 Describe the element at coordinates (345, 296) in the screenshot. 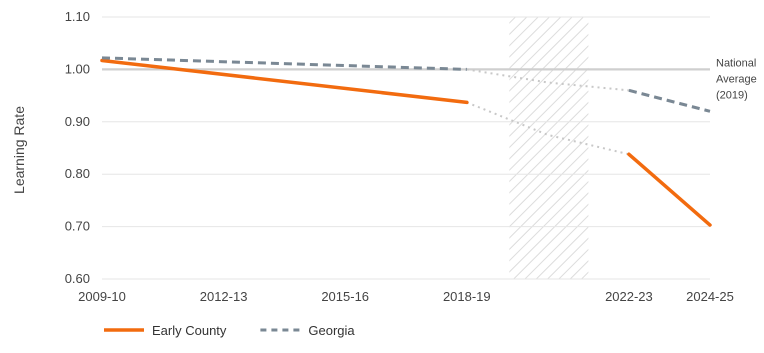

I see `x-tick-label: 2015-16` at that location.